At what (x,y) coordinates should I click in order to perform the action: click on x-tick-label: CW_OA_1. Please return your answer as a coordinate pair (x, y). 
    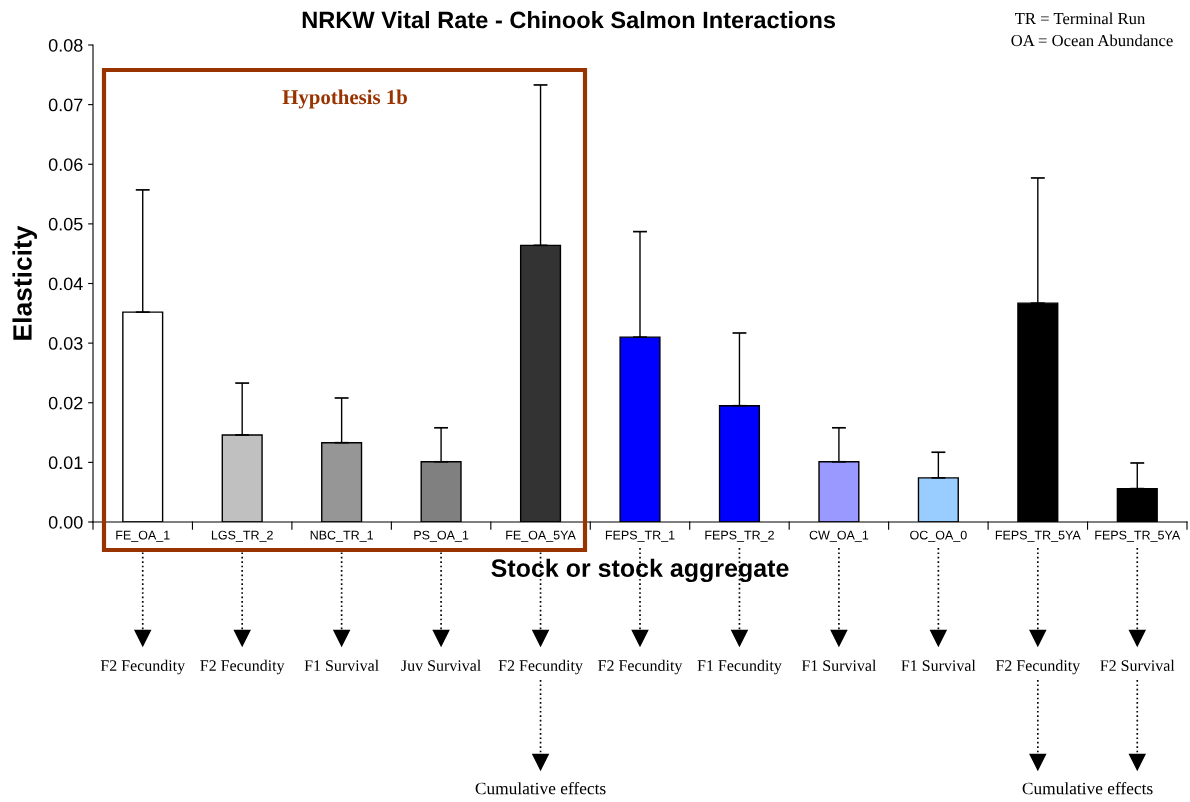
    Looking at the image, I should click on (839, 536).